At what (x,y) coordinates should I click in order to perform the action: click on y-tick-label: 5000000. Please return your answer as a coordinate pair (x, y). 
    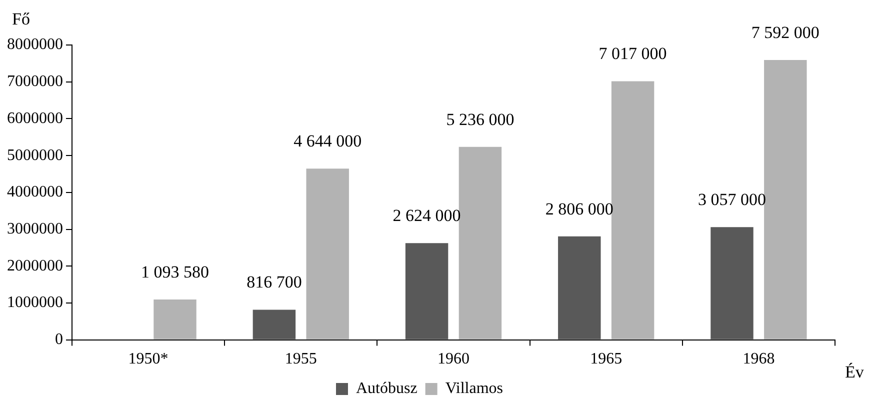
    Looking at the image, I should click on (35, 155).